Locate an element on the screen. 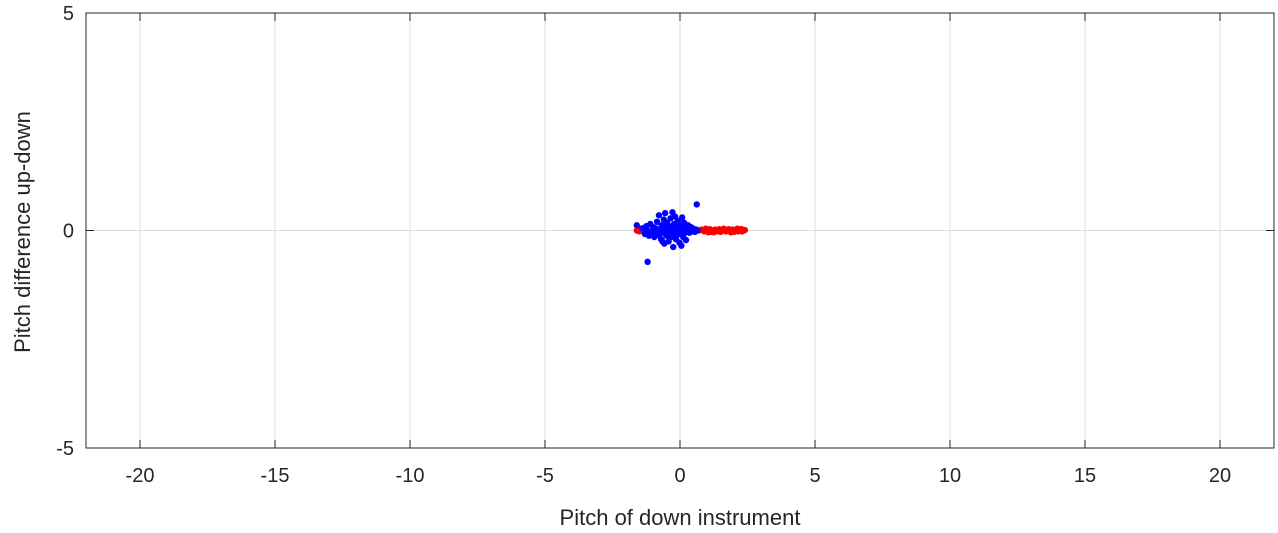 This screenshot has height=533, width=1278. x-tick-label: 0 is located at coordinates (679, 476).